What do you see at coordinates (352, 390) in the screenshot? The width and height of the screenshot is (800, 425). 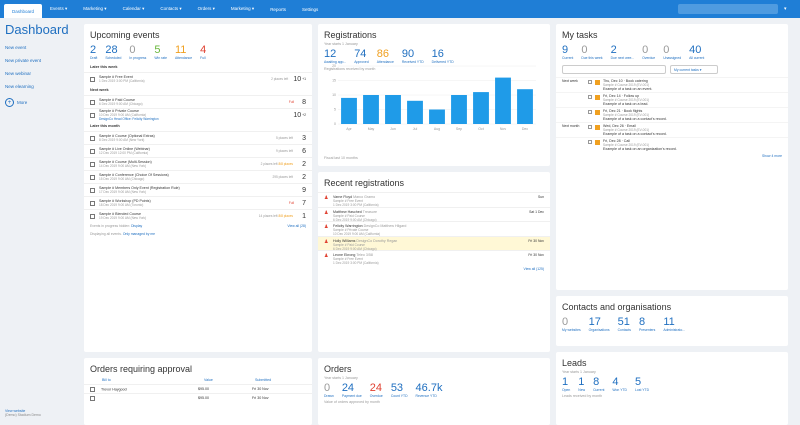 I see `orders-stat: 24 Payment due` at bounding box center [352, 390].